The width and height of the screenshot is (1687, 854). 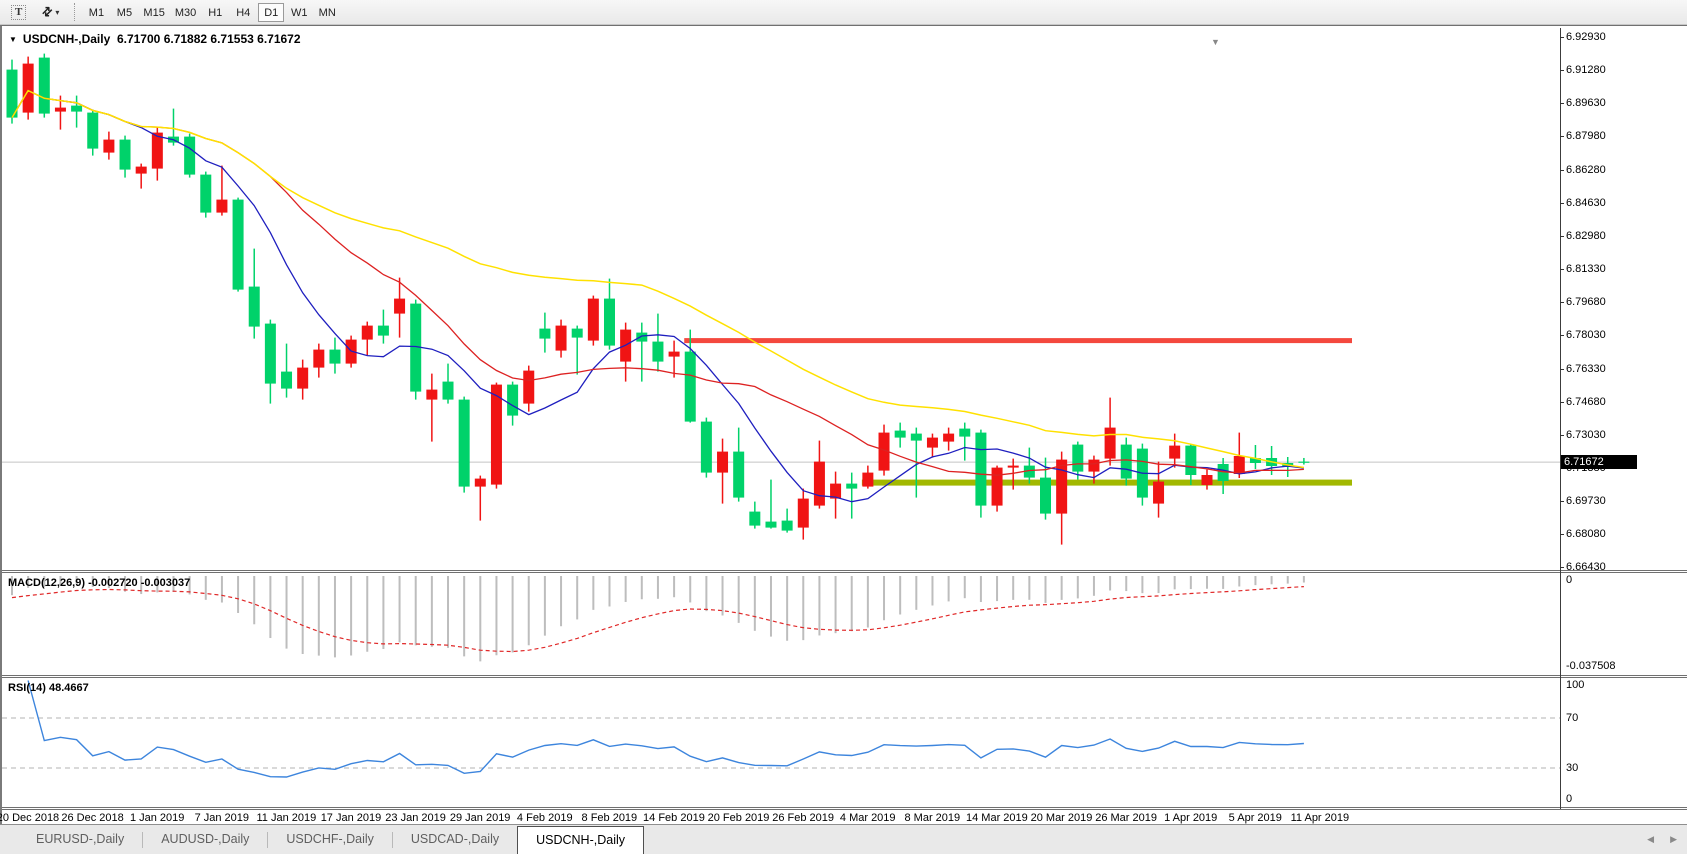 I want to click on date-axis-label: 20 Feb 2019, so click(x=738, y=818).